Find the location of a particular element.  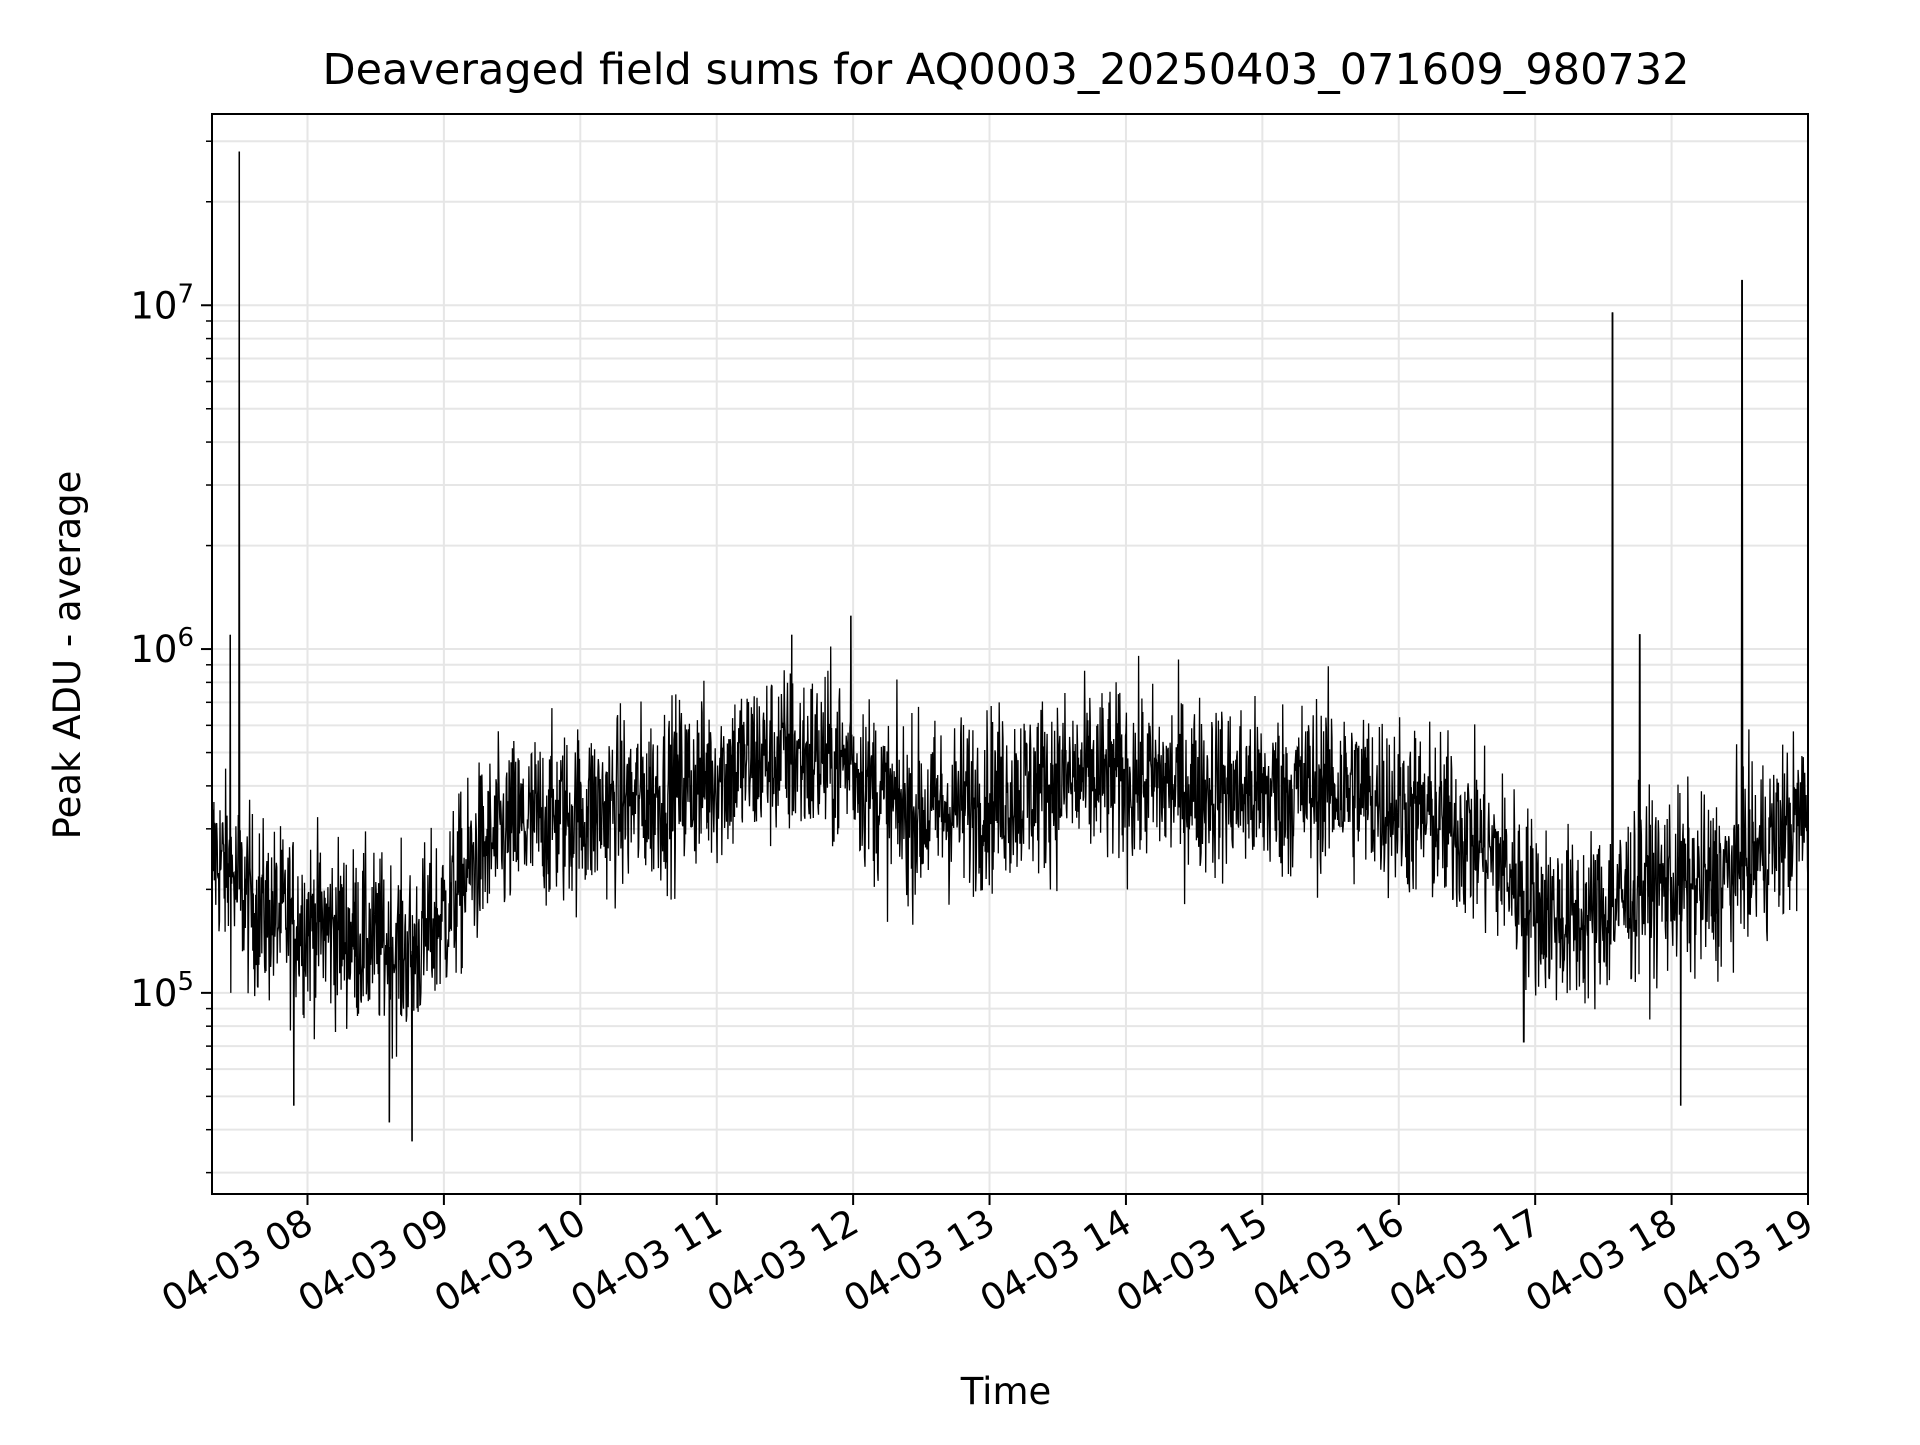

x-axis-label: Time is located at coordinates (1006, 1391).